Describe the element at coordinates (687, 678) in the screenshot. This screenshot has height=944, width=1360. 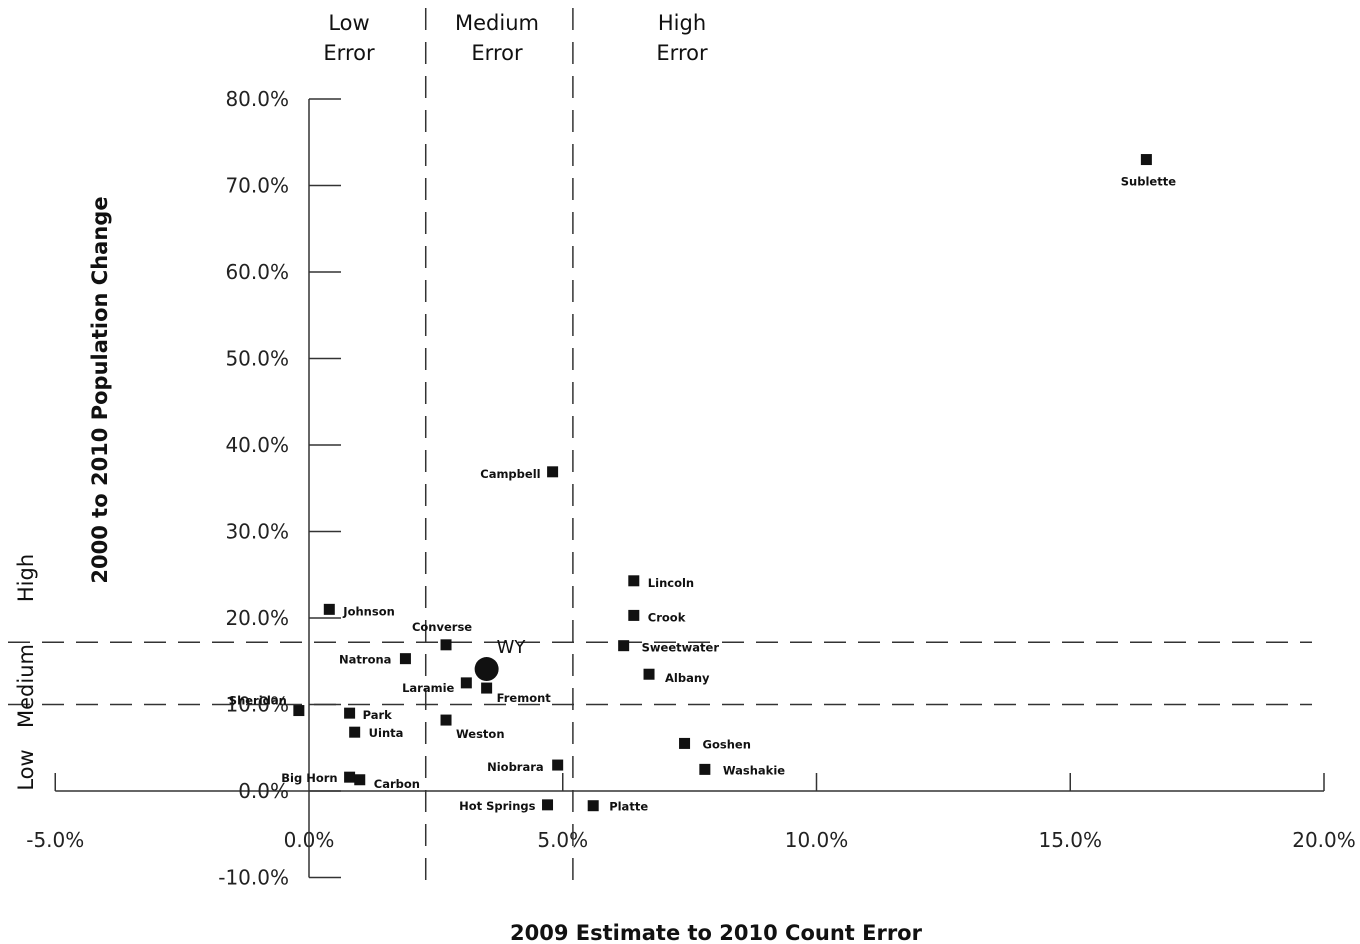
I see `data-point-label: Albany` at that location.